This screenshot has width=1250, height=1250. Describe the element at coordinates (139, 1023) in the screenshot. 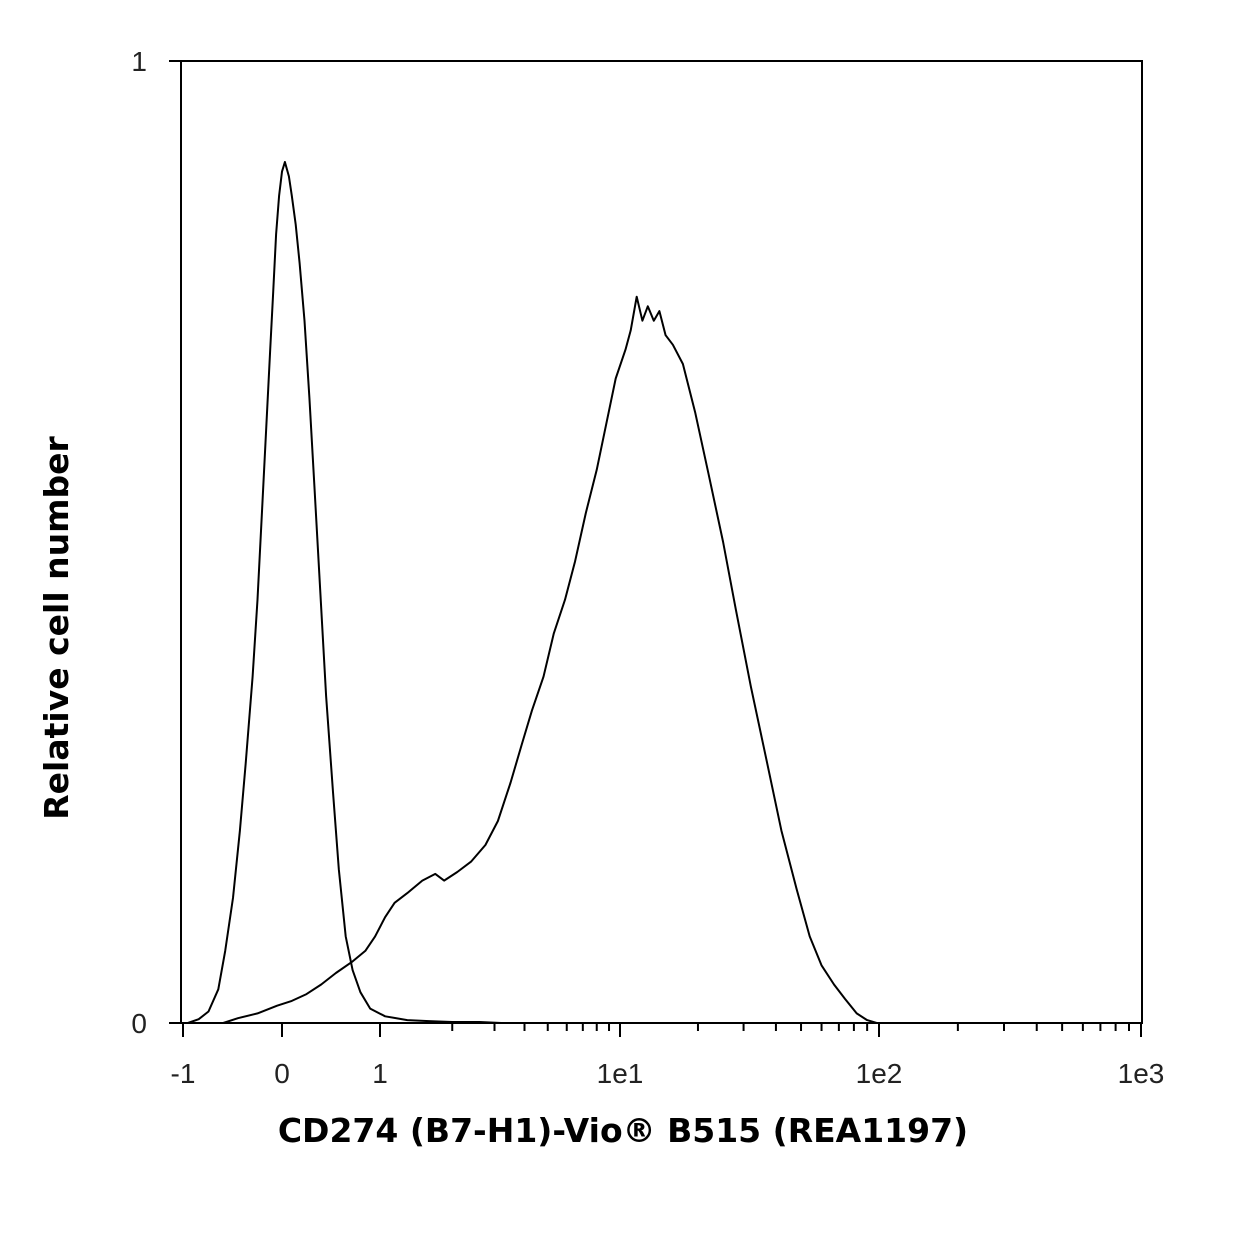

I see `y-tick-label: 0` at that location.